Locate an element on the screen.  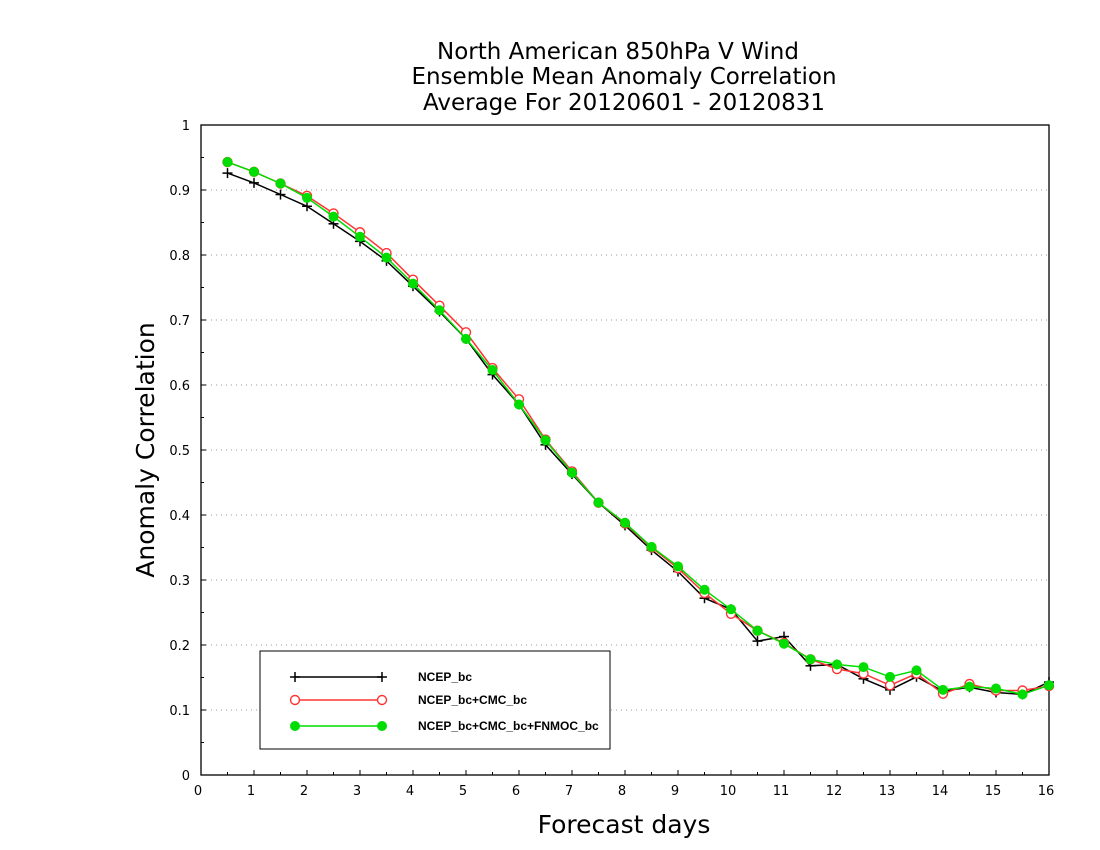
y-tick-label: 0.6 is located at coordinates (179, 386).